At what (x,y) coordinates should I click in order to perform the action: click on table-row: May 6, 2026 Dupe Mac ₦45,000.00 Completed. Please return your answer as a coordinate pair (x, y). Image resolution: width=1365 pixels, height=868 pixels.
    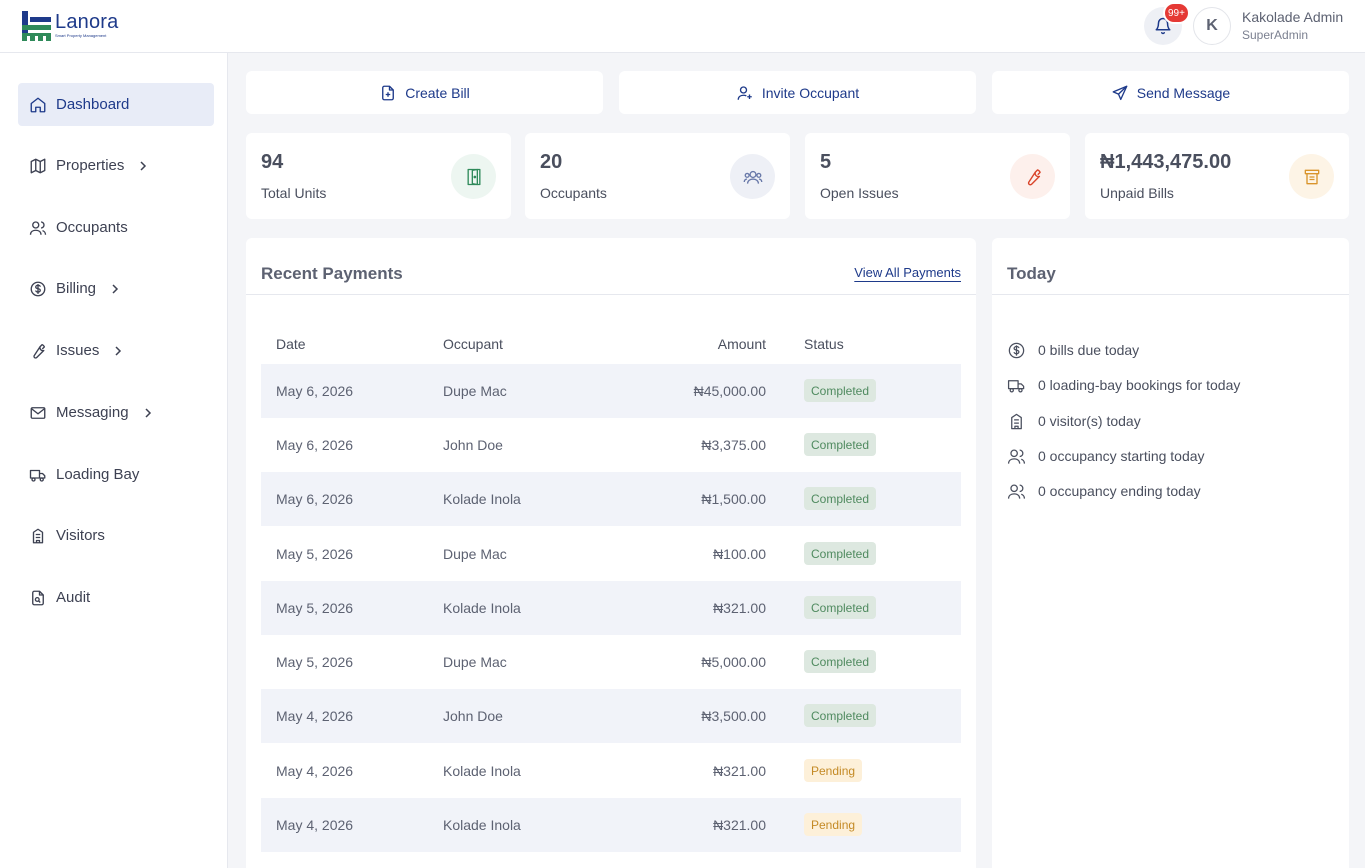
    Looking at the image, I should click on (611, 391).